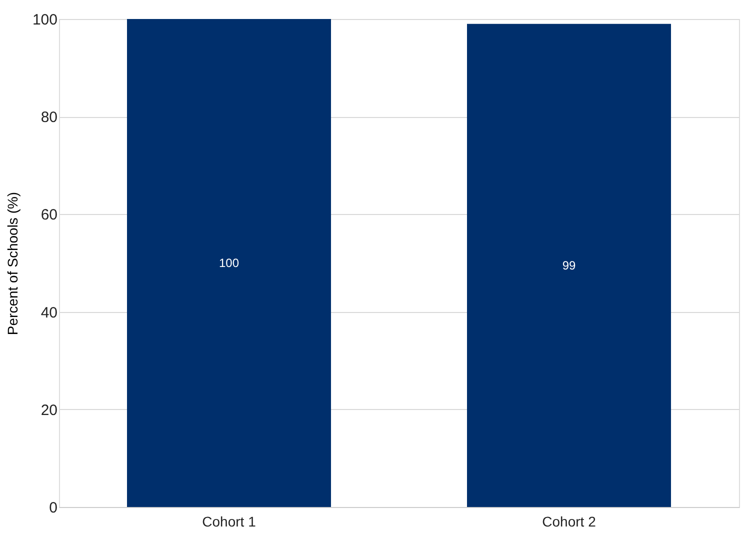 The width and height of the screenshot is (744, 534). I want to click on y-tick-label: 100, so click(45, 20).